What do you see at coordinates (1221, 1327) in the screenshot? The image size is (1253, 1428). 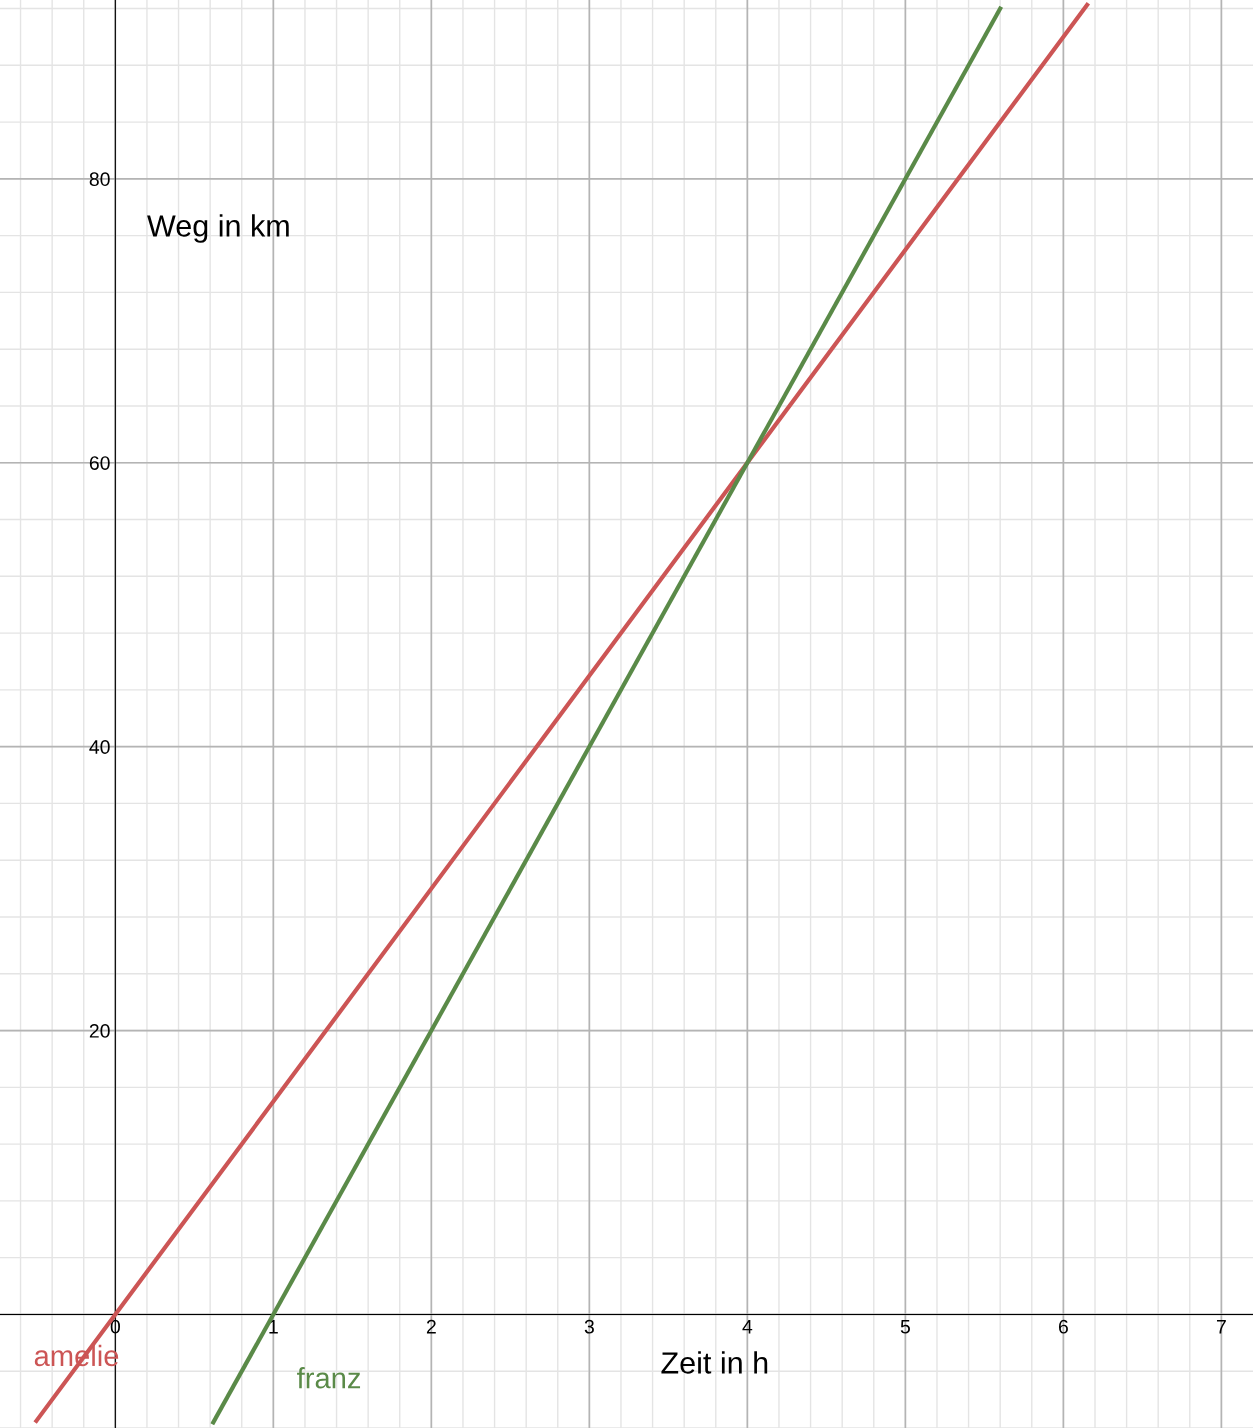 I see `x-tick-label: 7` at bounding box center [1221, 1327].